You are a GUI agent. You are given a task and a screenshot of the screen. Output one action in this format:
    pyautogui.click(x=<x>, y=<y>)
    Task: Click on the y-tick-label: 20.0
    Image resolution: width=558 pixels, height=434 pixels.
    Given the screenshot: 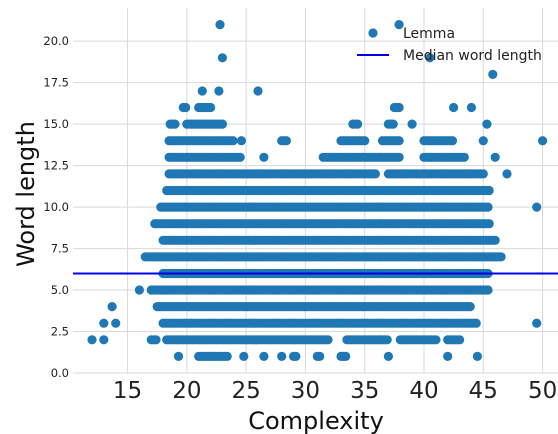 What is the action you would take?
    pyautogui.click(x=56, y=41)
    